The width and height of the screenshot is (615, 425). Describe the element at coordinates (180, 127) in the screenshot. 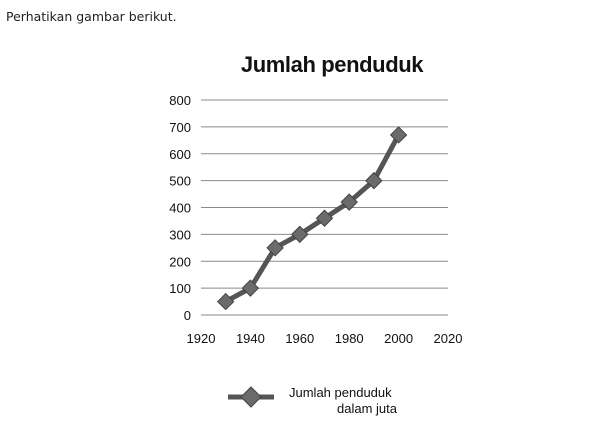

I see `y-tick-label-700: 700` at that location.